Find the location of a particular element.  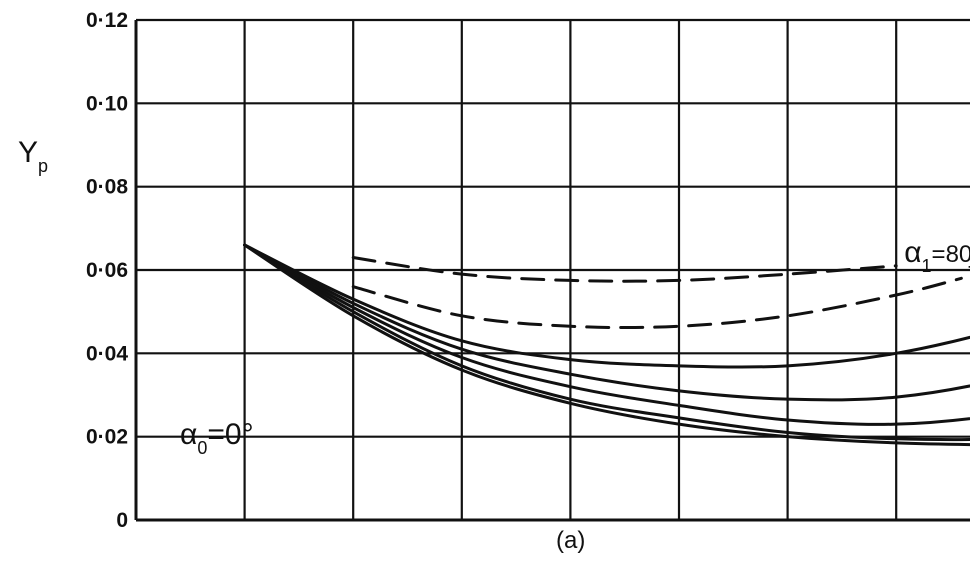

y-axis-label: Yp is located at coordinates (33, 156).